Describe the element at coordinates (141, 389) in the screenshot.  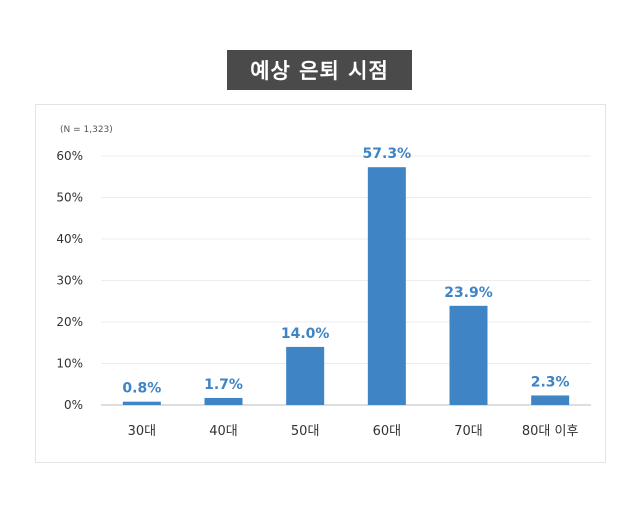
I see `data-label: 0.8%` at that location.